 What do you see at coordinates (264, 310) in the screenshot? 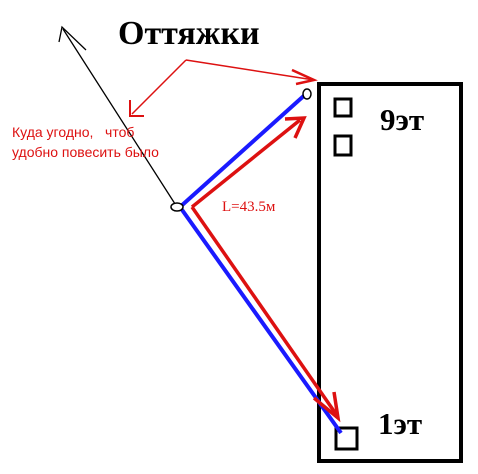
I see `length-arrow-lower-line` at bounding box center [264, 310].